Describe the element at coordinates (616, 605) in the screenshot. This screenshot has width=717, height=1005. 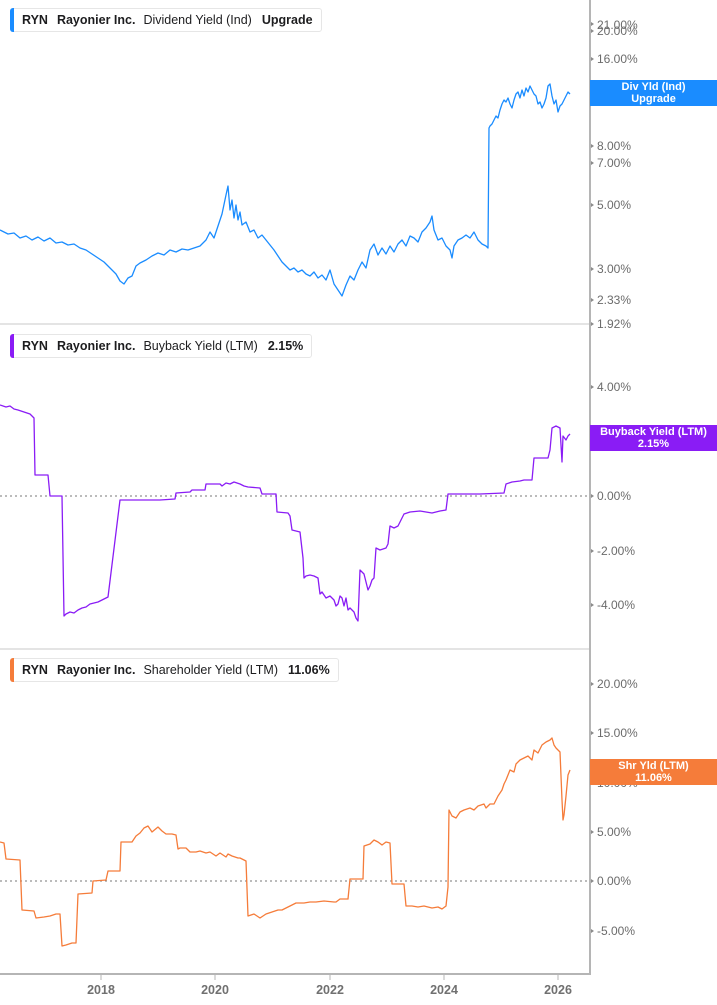
I see `y-tick-label: -4.00%` at that location.